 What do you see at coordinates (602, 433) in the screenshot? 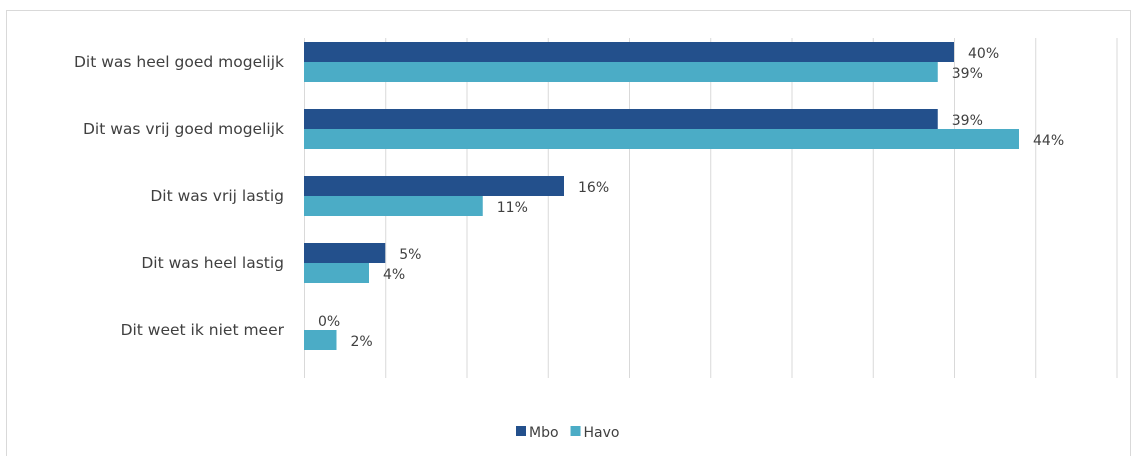
I see `legend-label-havo: Havo` at bounding box center [602, 433].